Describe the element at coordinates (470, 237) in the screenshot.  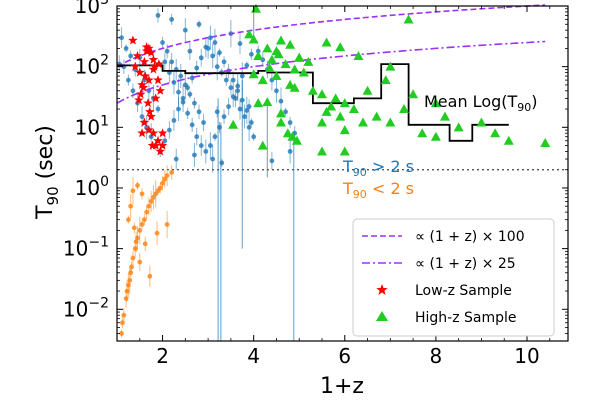
I see `legend-label-dashed: ∝ (1 + z) × 100` at that location.